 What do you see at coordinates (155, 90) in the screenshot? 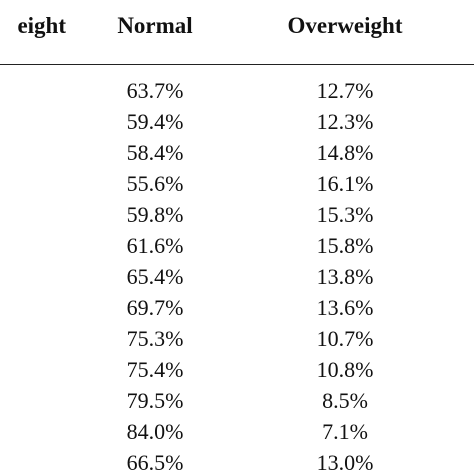
I see `cell-normal: 63.7%` at bounding box center [155, 90].